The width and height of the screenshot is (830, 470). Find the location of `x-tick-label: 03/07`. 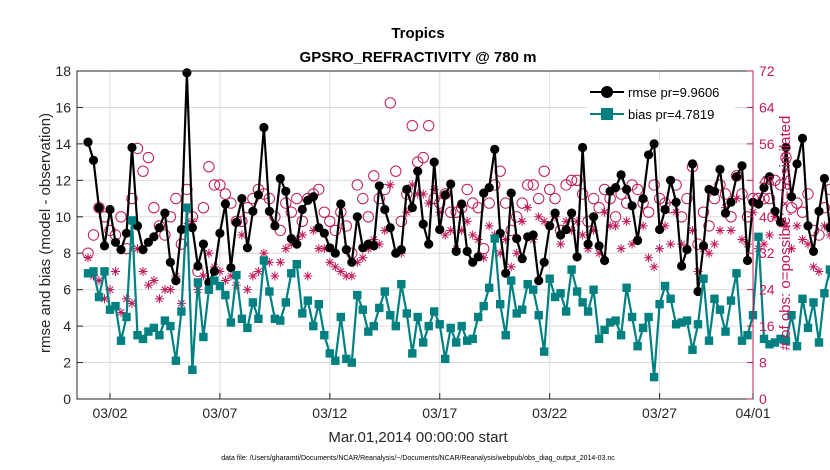

x-tick-label: 03/07 is located at coordinates (219, 413).